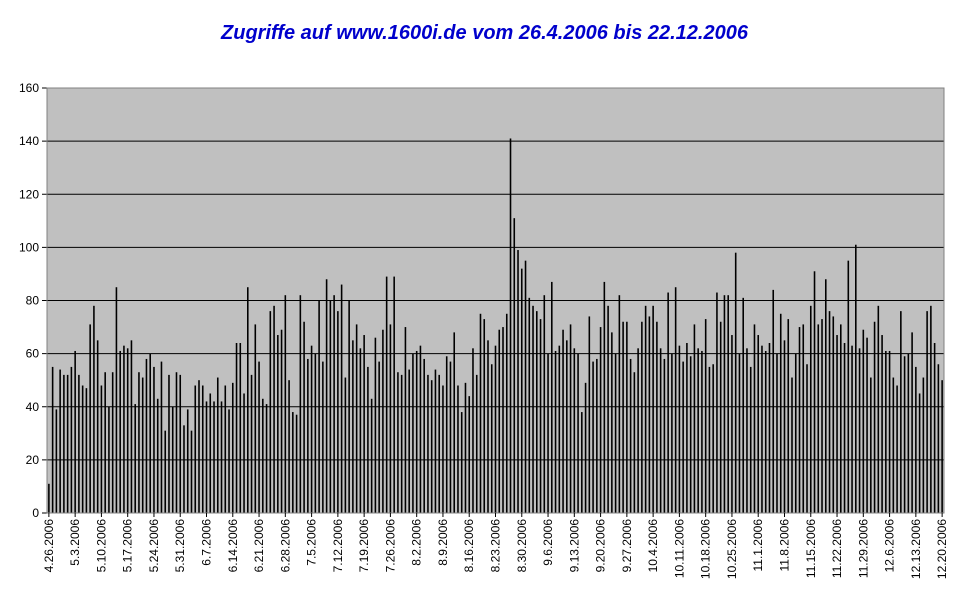 The image size is (969, 604). I want to click on x-tick-label: 6.7.2006, so click(207, 542).